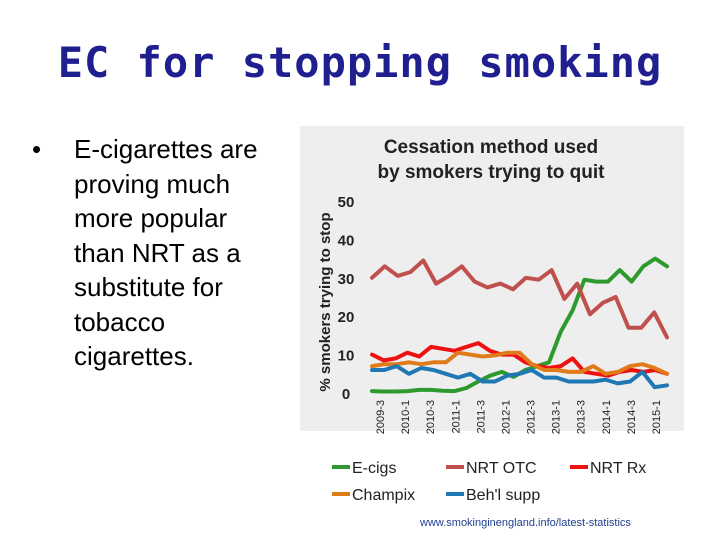 This screenshot has height=540, width=720. Describe the element at coordinates (346, 240) in the screenshot. I see `y-tick-label-40: 40` at that location.